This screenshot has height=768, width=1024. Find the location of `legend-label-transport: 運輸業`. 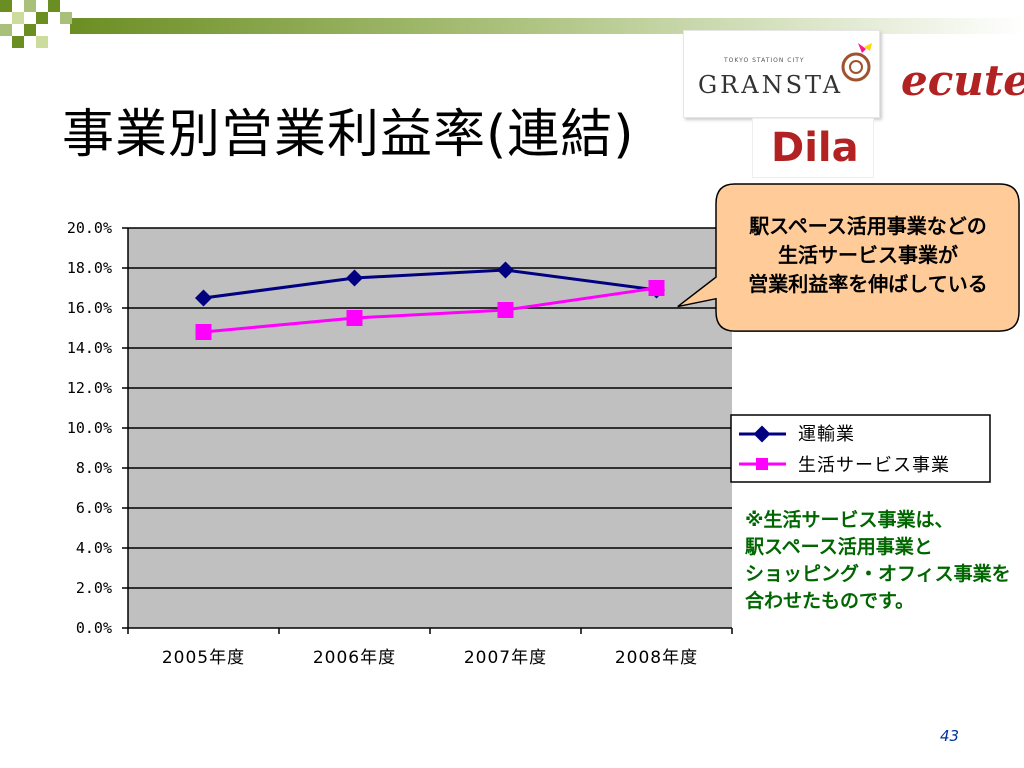

legend-label-transport: 運輸業 is located at coordinates (826, 434).